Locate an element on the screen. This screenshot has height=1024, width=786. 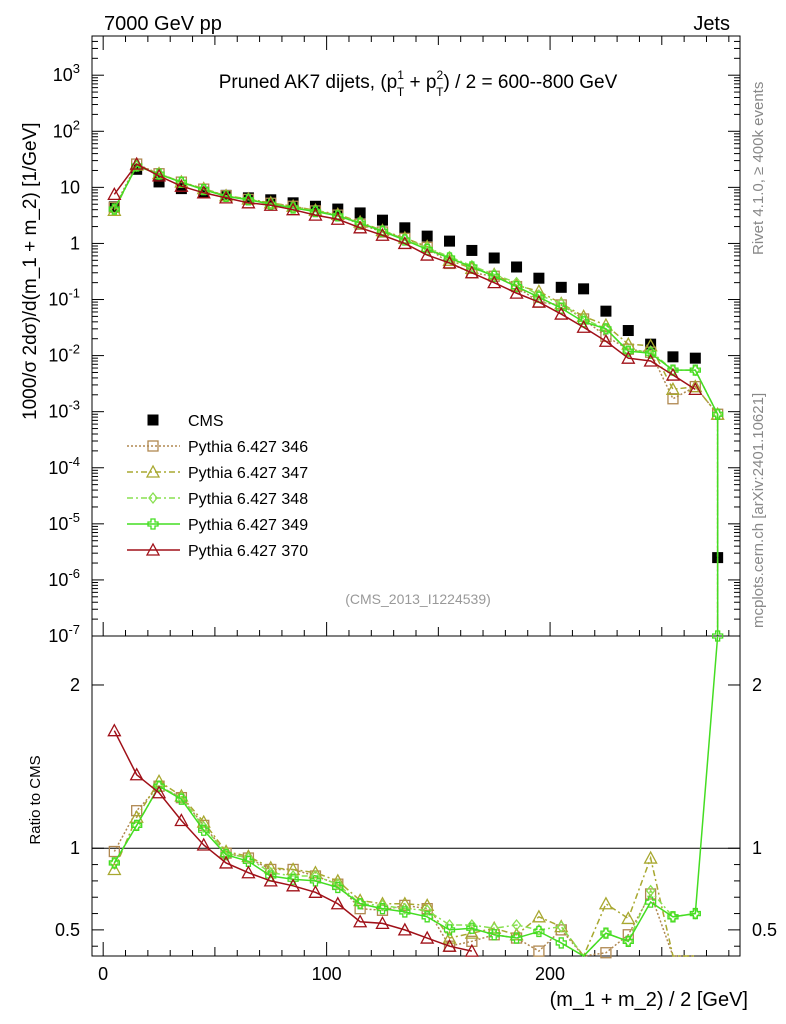
y-tick-label: 10² is located at coordinates (66, 129).